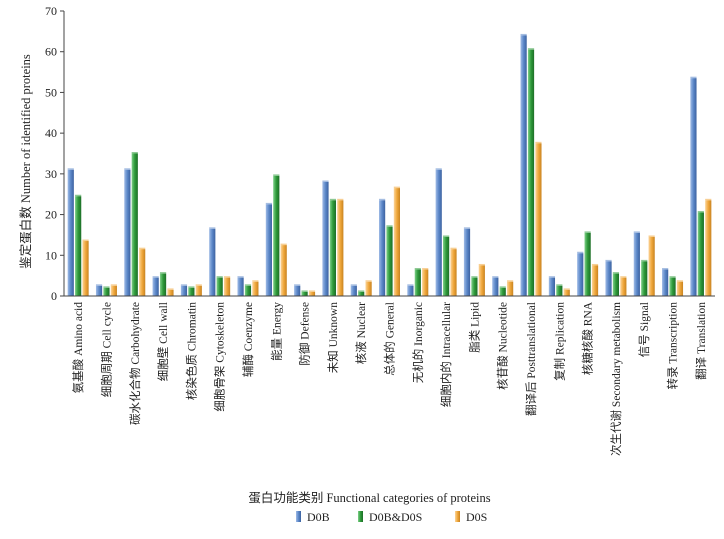 Image resolution: width=724 pixels, height=539 pixels. Describe the element at coordinates (51, 133) in the screenshot. I see `y-tick-label: 40` at that location.